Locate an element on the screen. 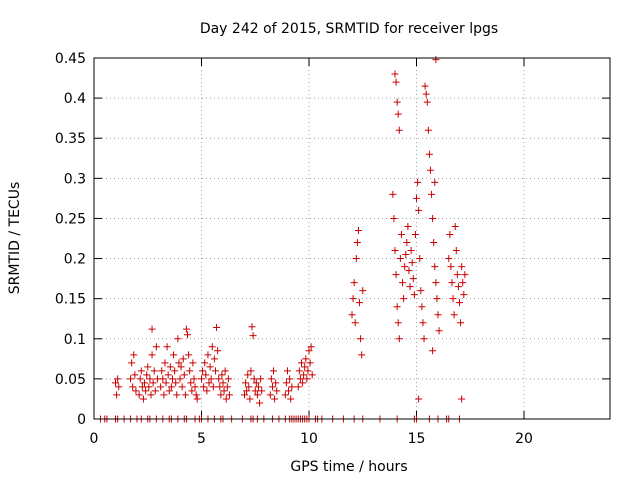  y-tick-label: 0.2 is located at coordinates (75, 260).